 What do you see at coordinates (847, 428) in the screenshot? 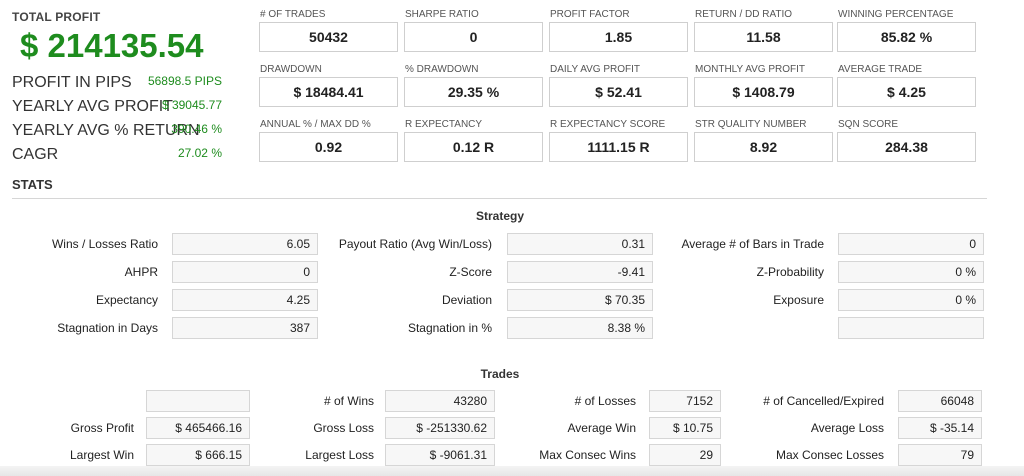
I see `stat-label: Average Loss` at bounding box center [847, 428].